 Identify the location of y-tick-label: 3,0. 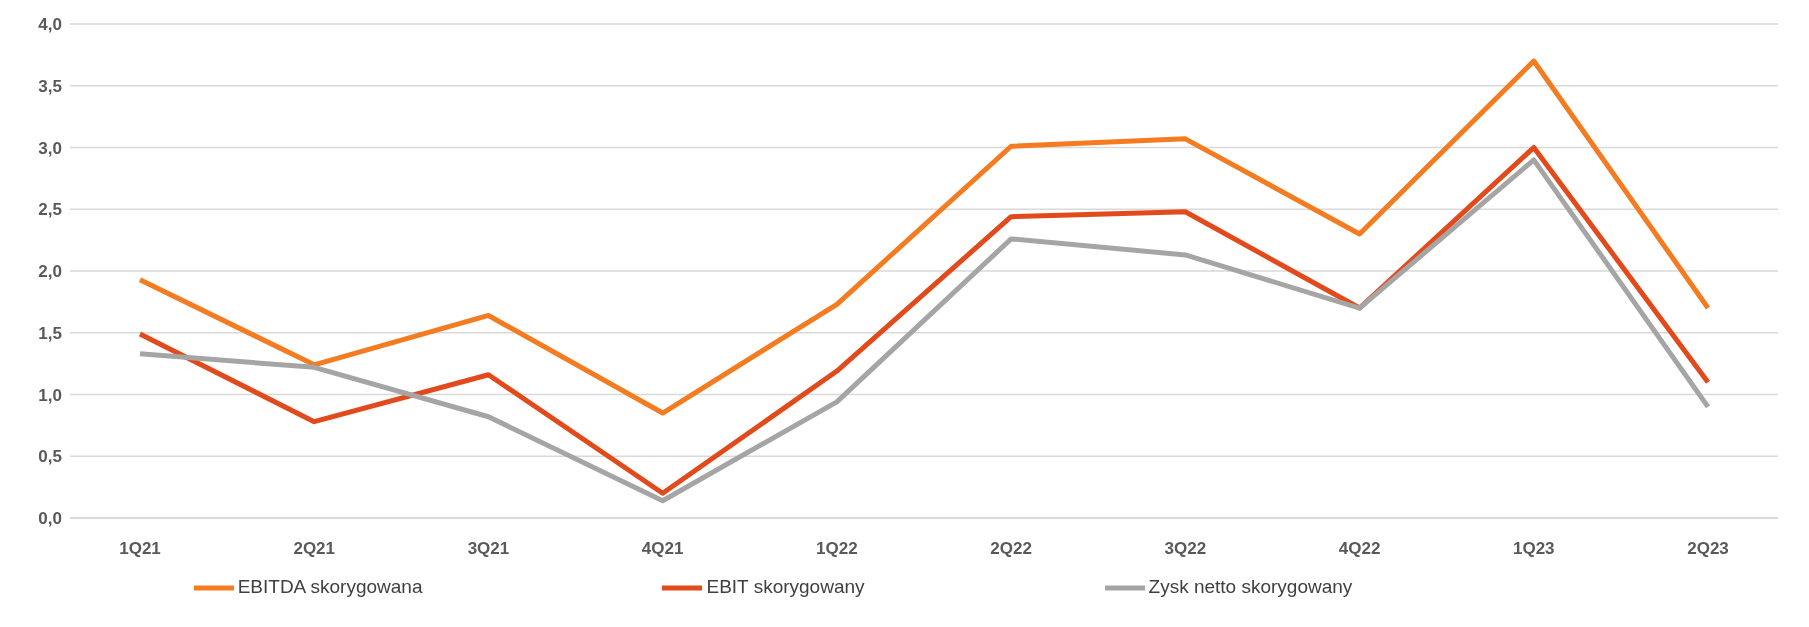
(50, 148).